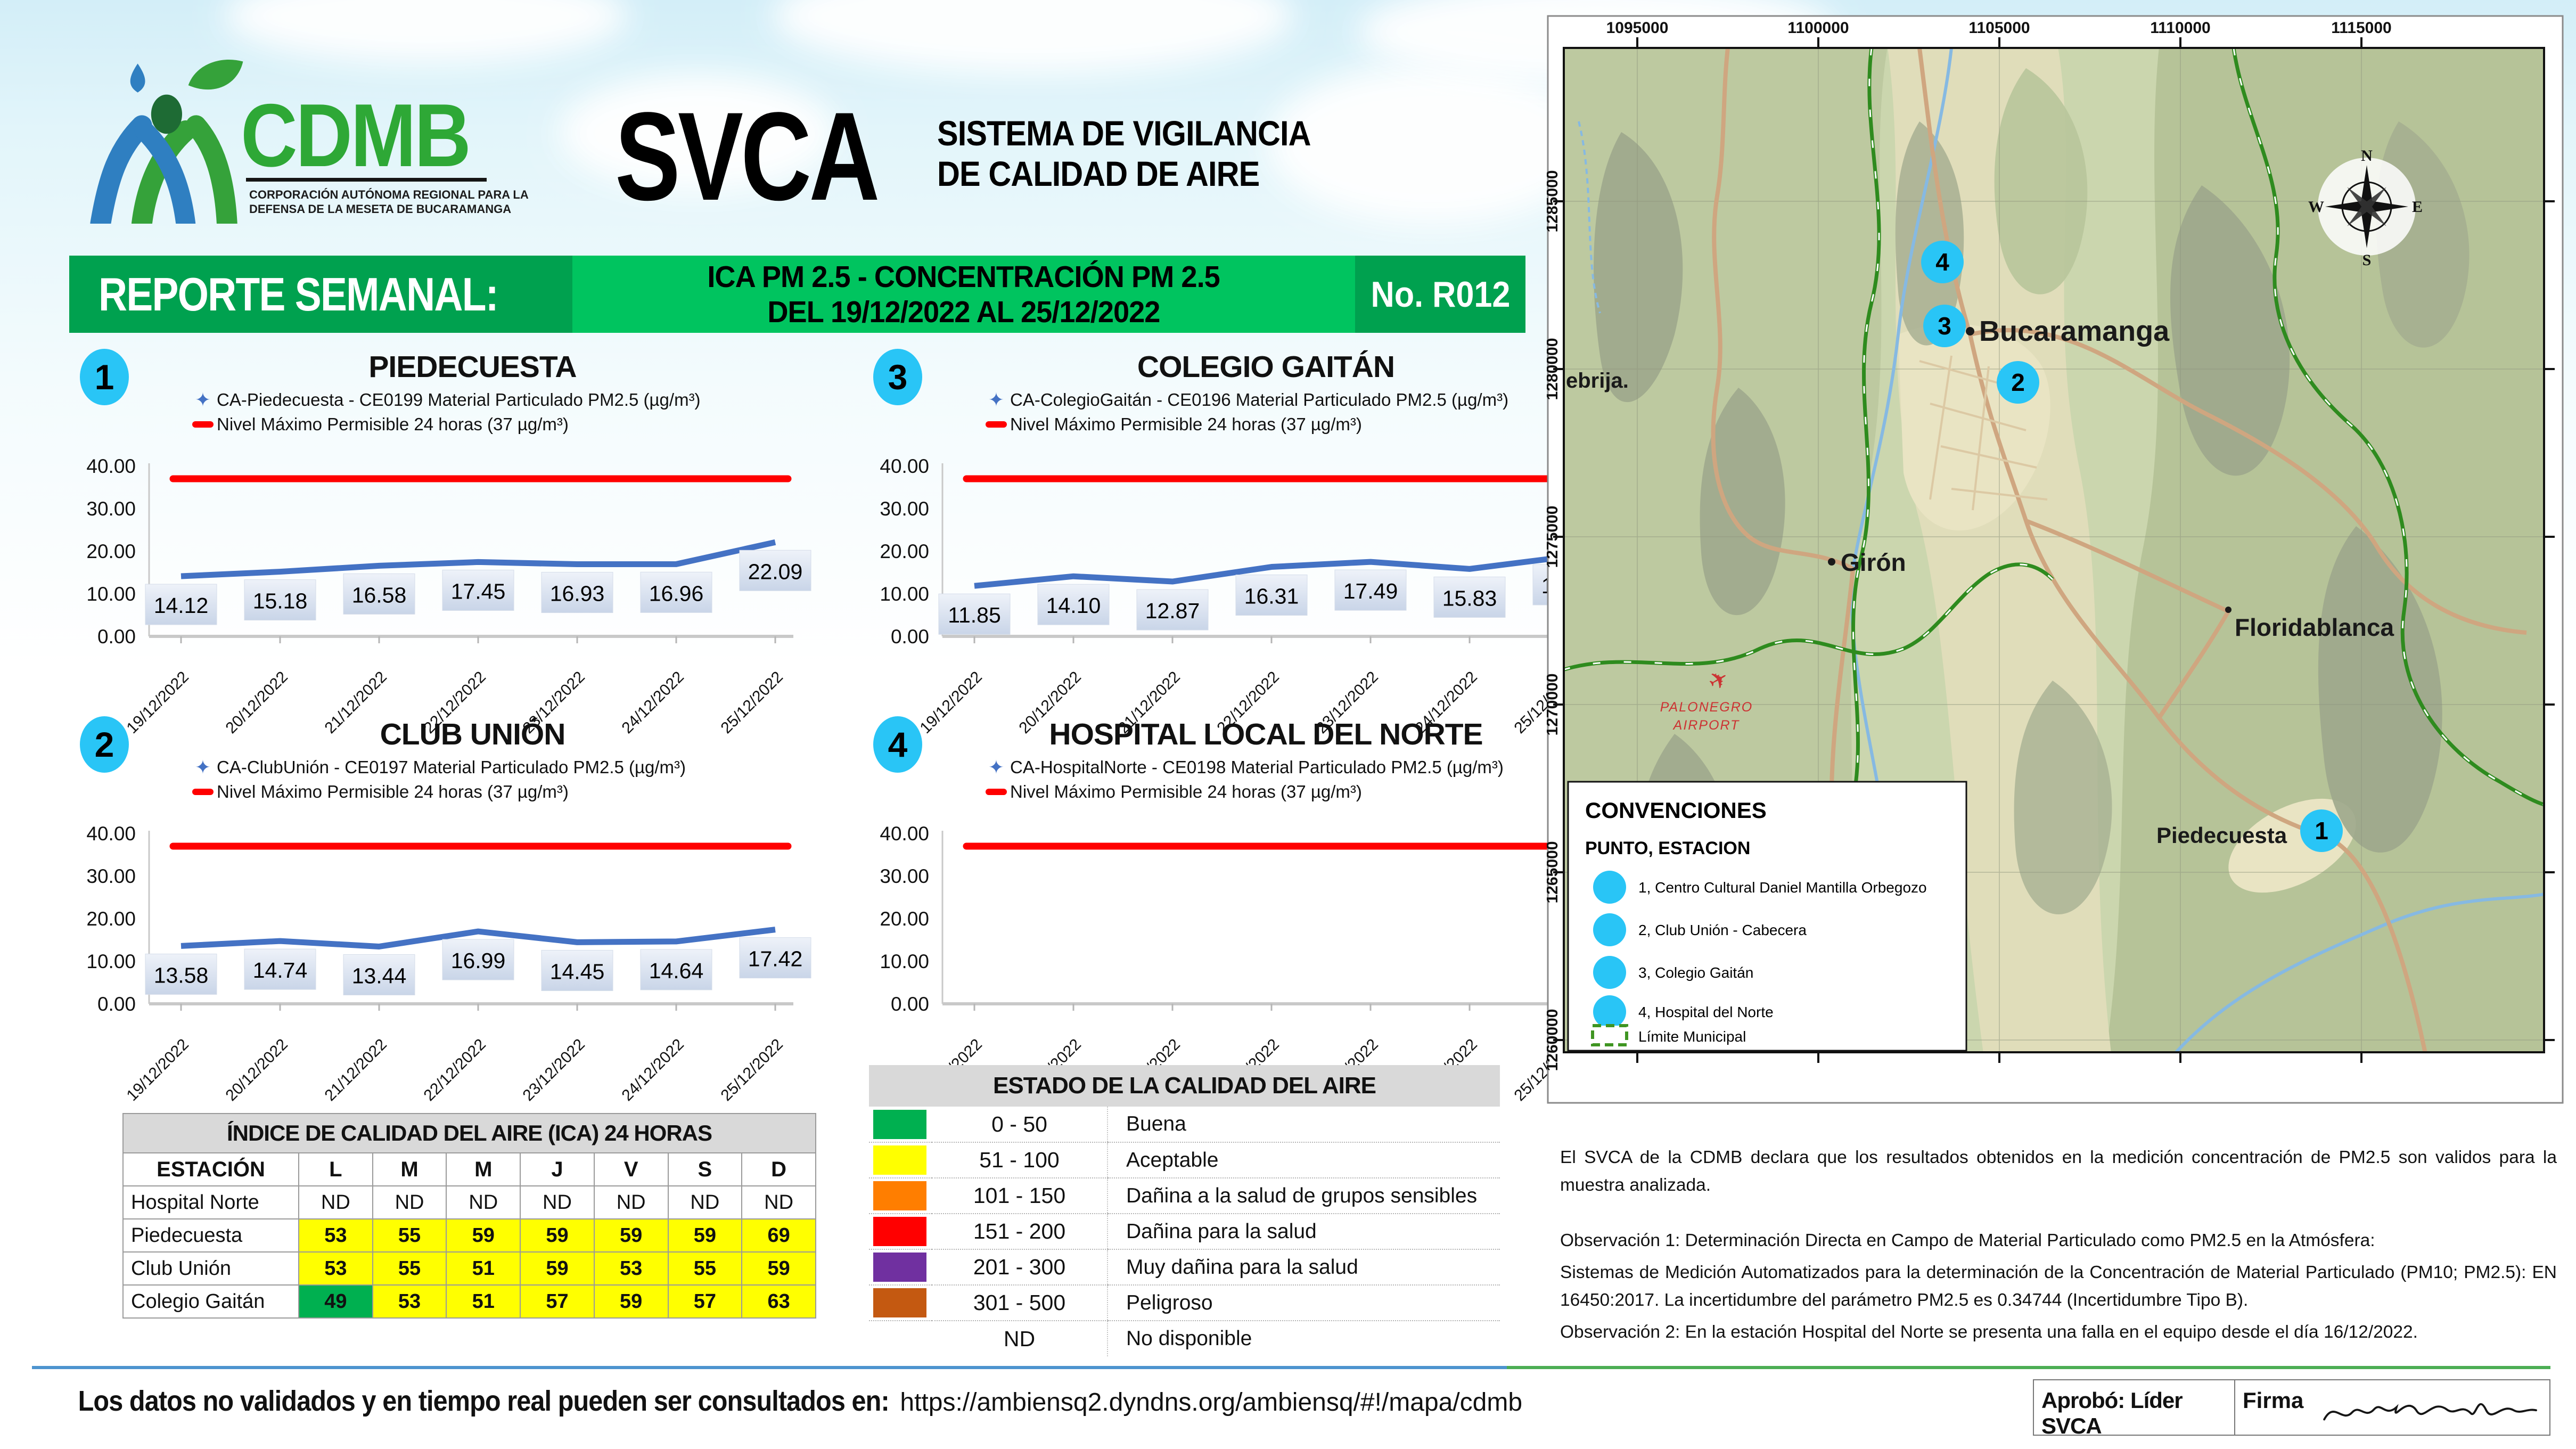  What do you see at coordinates (904, 509) in the screenshot?
I see `svg-text: 30.00` at bounding box center [904, 509].